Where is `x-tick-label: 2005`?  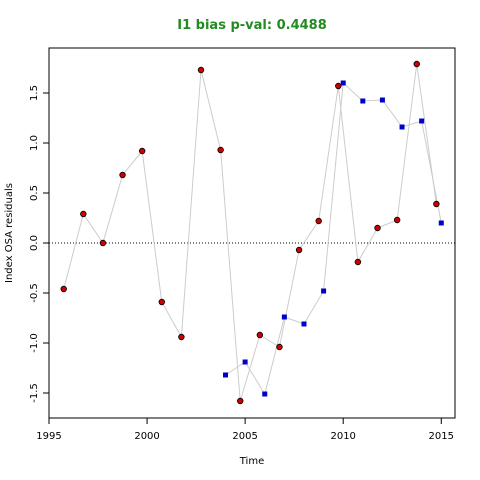 x-tick-label: 2005 is located at coordinates (244, 436).